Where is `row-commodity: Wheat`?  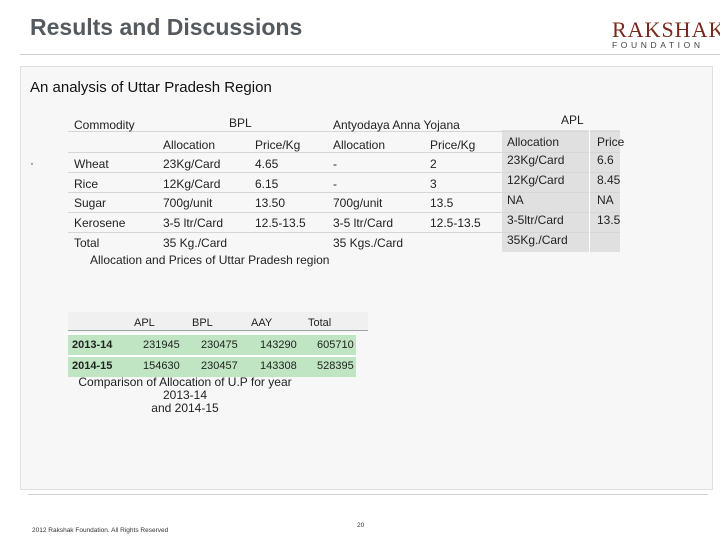 row-commodity: Wheat is located at coordinates (91, 164).